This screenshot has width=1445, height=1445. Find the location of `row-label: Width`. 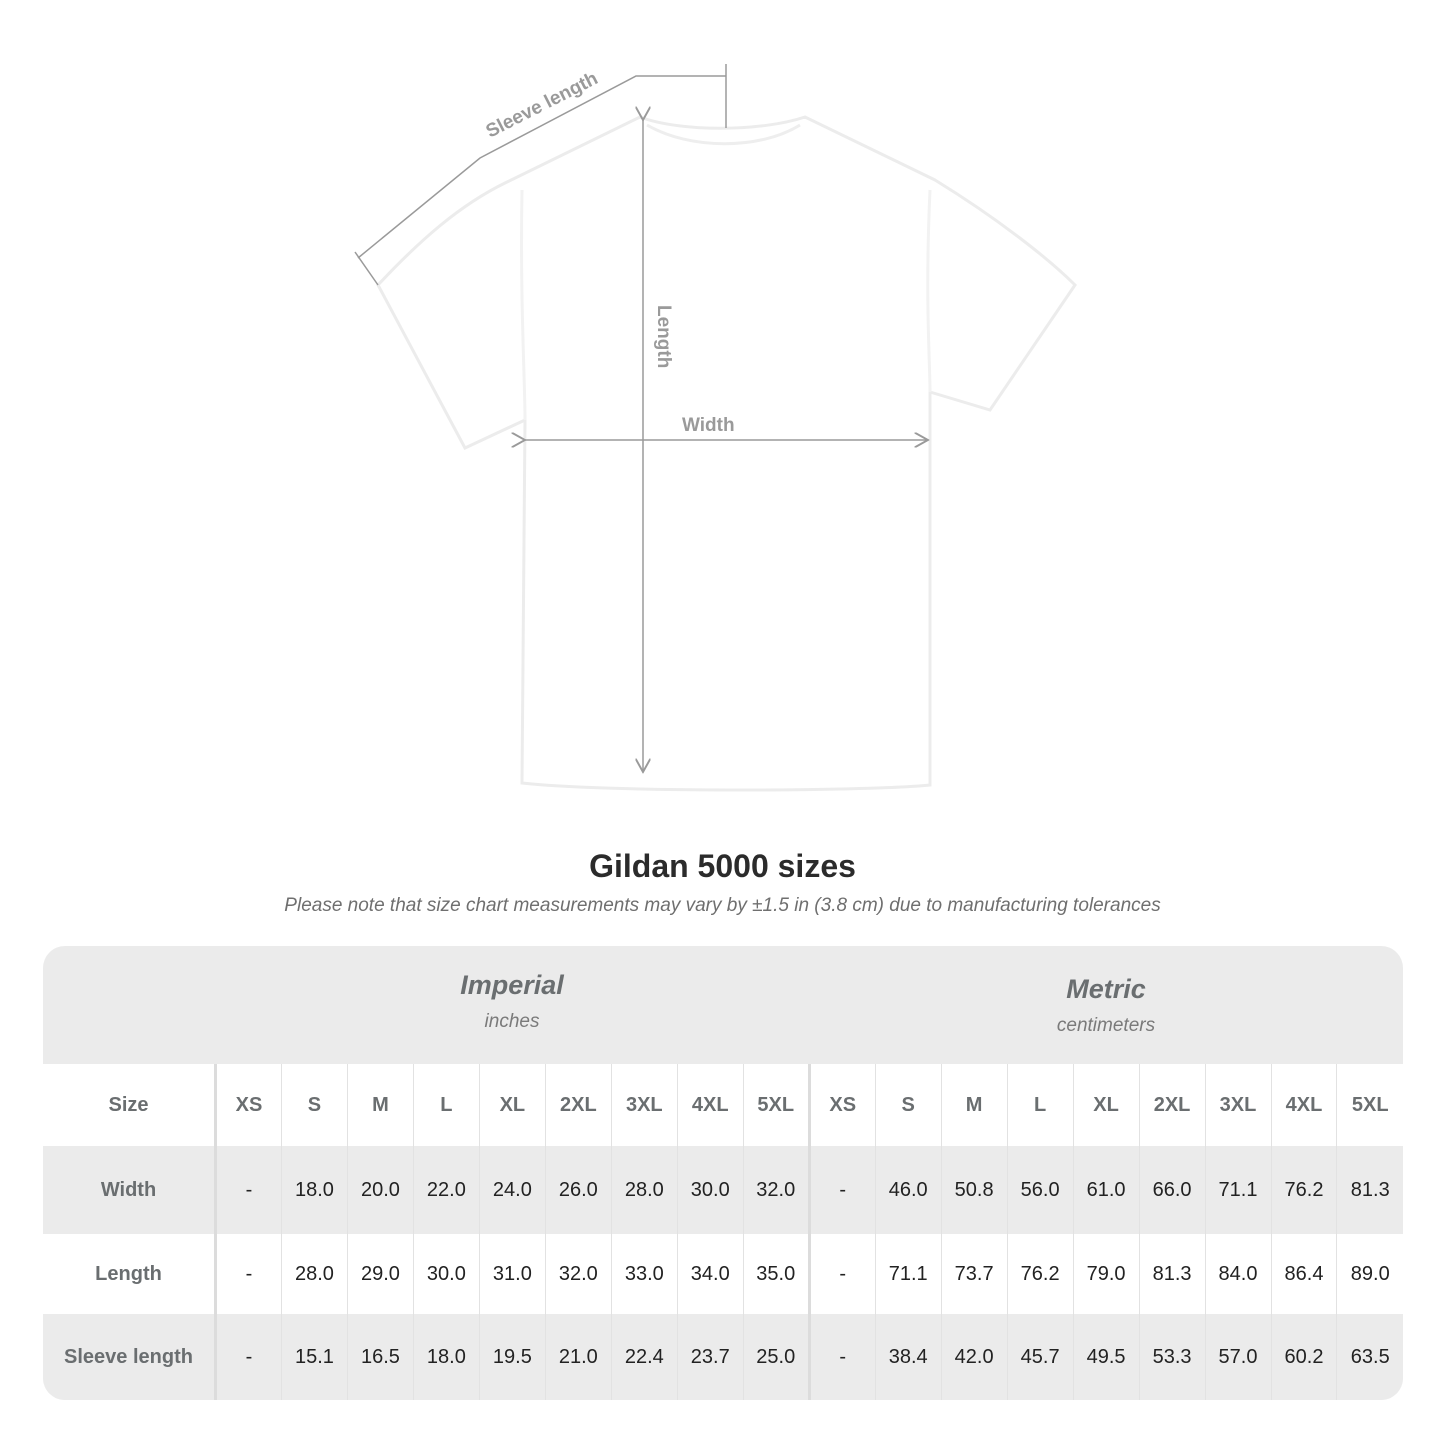

row-label: Width is located at coordinates (130, 1190).